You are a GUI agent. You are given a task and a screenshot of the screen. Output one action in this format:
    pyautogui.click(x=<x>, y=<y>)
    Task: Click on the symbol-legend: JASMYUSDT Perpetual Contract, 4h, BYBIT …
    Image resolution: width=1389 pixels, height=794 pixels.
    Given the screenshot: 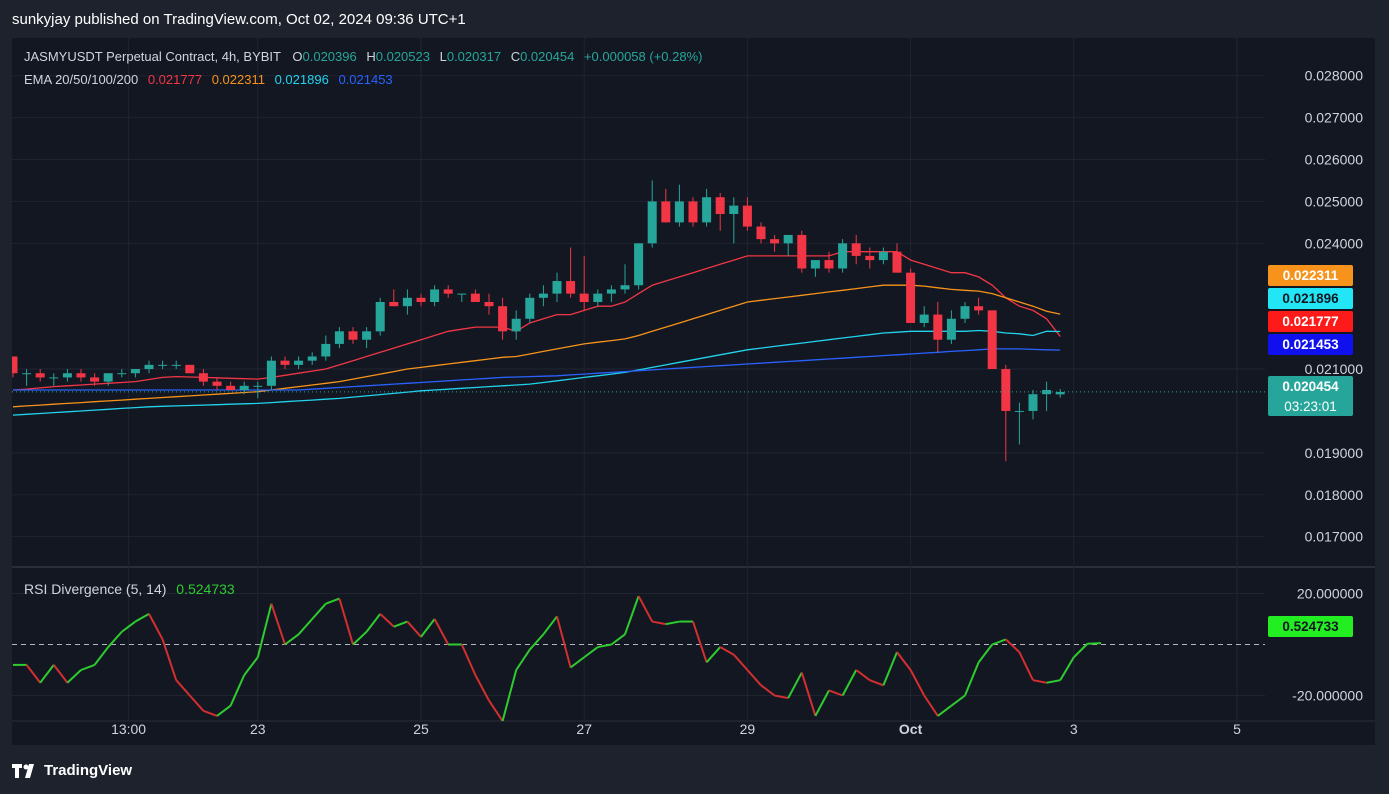 What is the action you would take?
    pyautogui.click(x=363, y=56)
    